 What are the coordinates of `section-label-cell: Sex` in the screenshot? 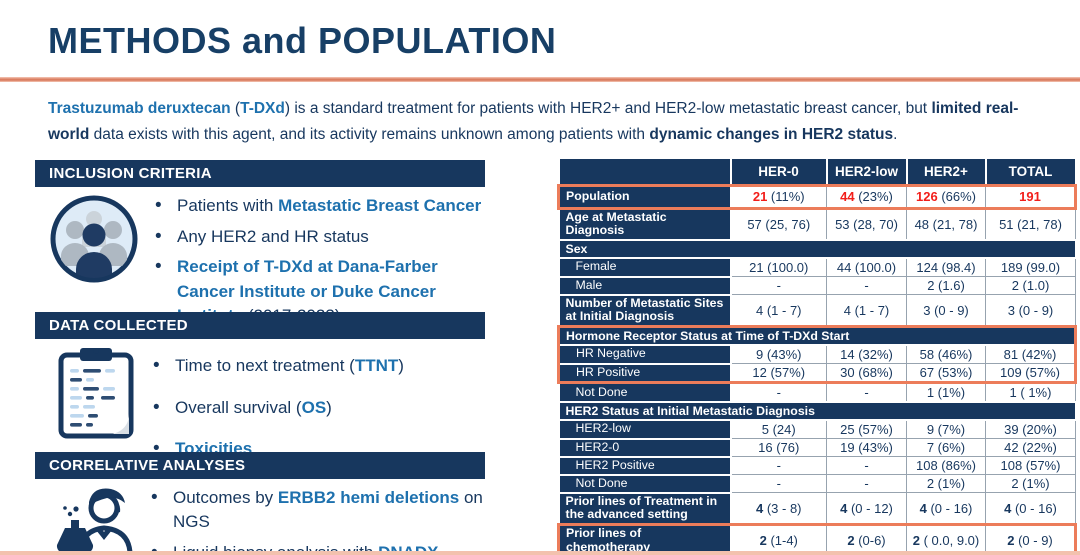 It's located at (817, 249).